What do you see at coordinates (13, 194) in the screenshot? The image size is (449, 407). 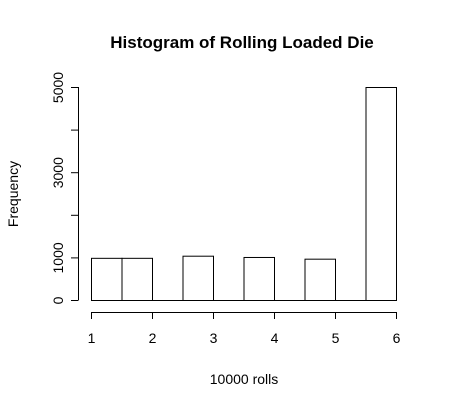 I see `y-axis-label: Frequency` at bounding box center [13, 194].